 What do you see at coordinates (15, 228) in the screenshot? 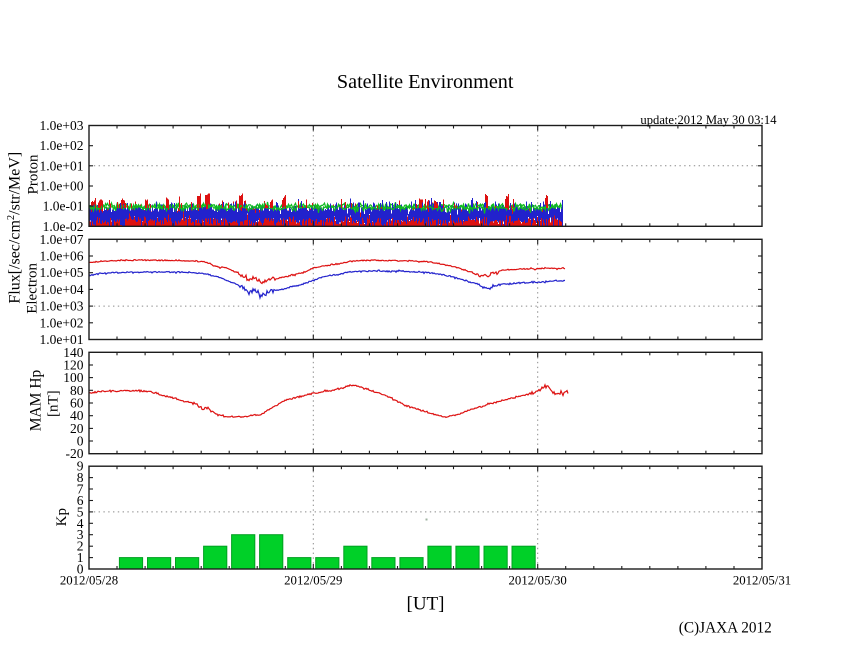
I see `svg-text: Flux[/sec/cm2/str/MeV]` at bounding box center [15, 228].